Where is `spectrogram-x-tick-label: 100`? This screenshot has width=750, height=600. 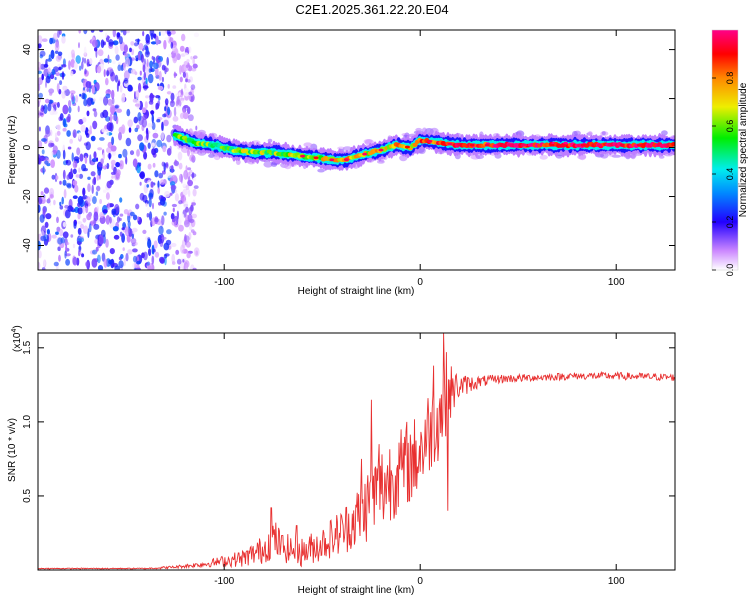 spectrogram-x-tick-label: 100 is located at coordinates (616, 282).